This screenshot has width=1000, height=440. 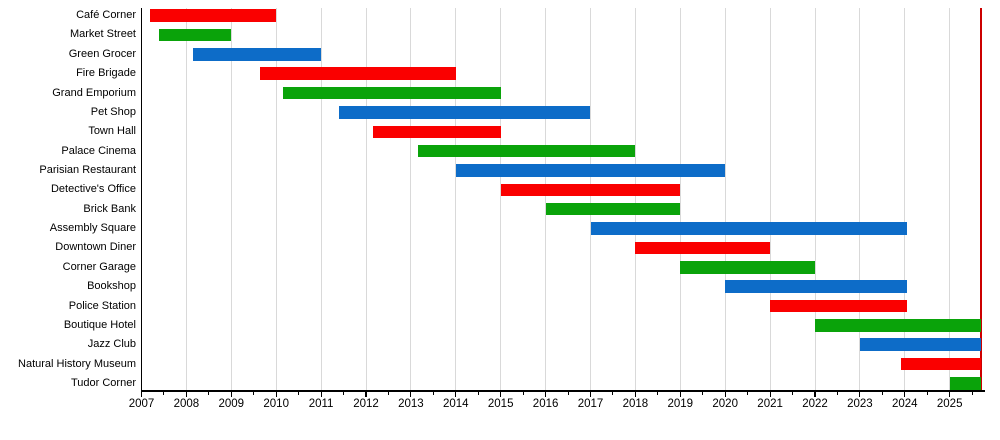 I want to click on row-label: Jazz Club, so click(x=111, y=344).